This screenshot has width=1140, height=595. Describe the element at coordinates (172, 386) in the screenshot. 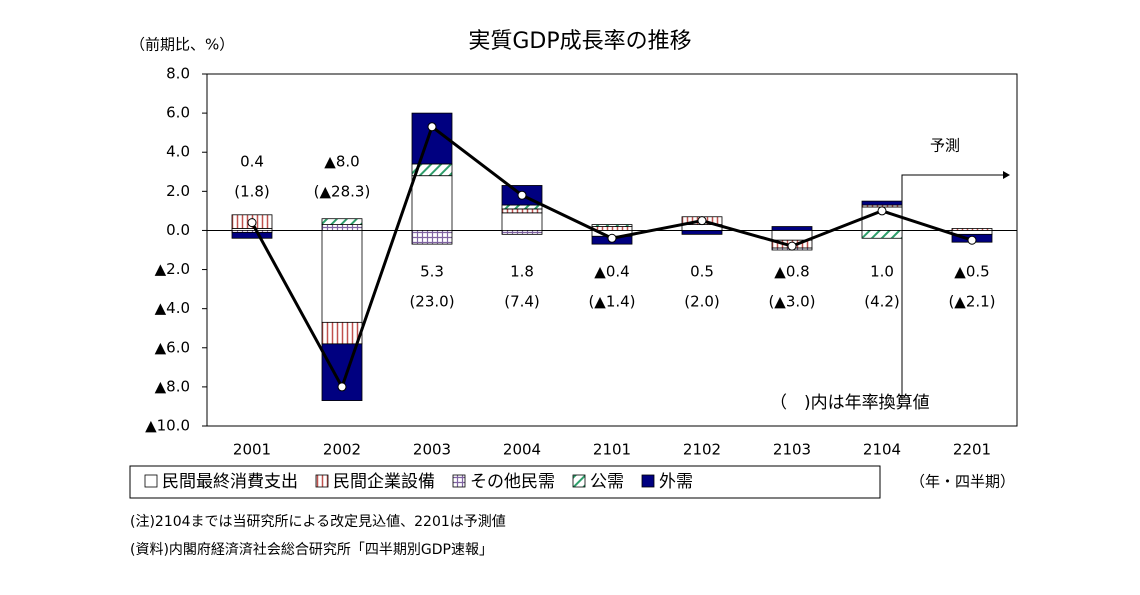

I see `y-tick-label: ▲8.0` at that location.